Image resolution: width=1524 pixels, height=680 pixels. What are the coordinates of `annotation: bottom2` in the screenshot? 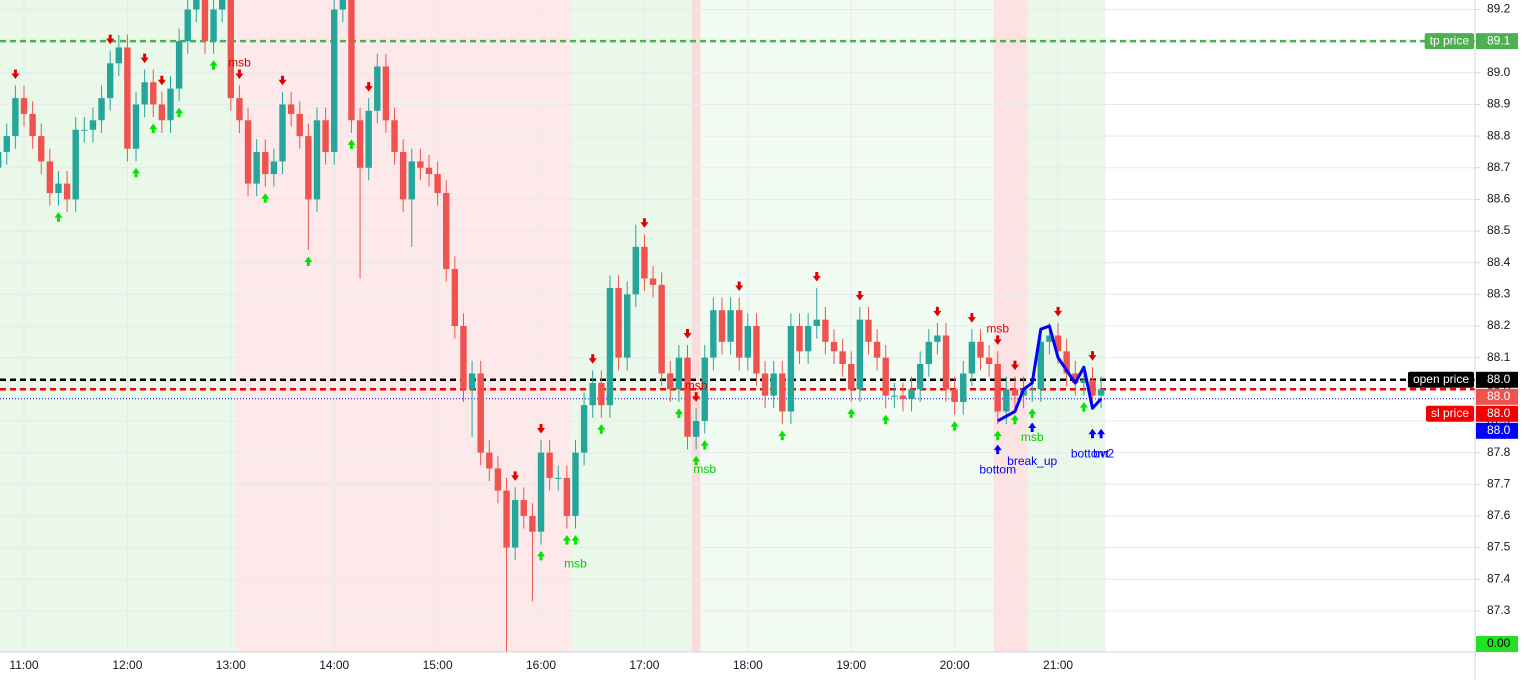 It's located at (1093, 453).